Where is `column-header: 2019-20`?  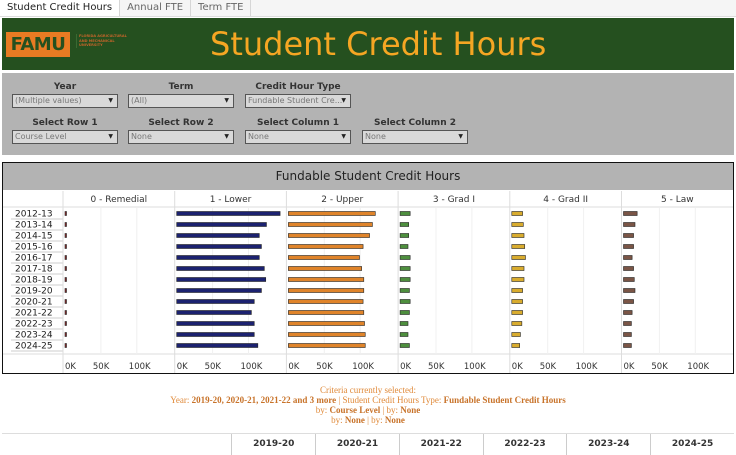 column-header: 2019-20 is located at coordinates (273, 444).